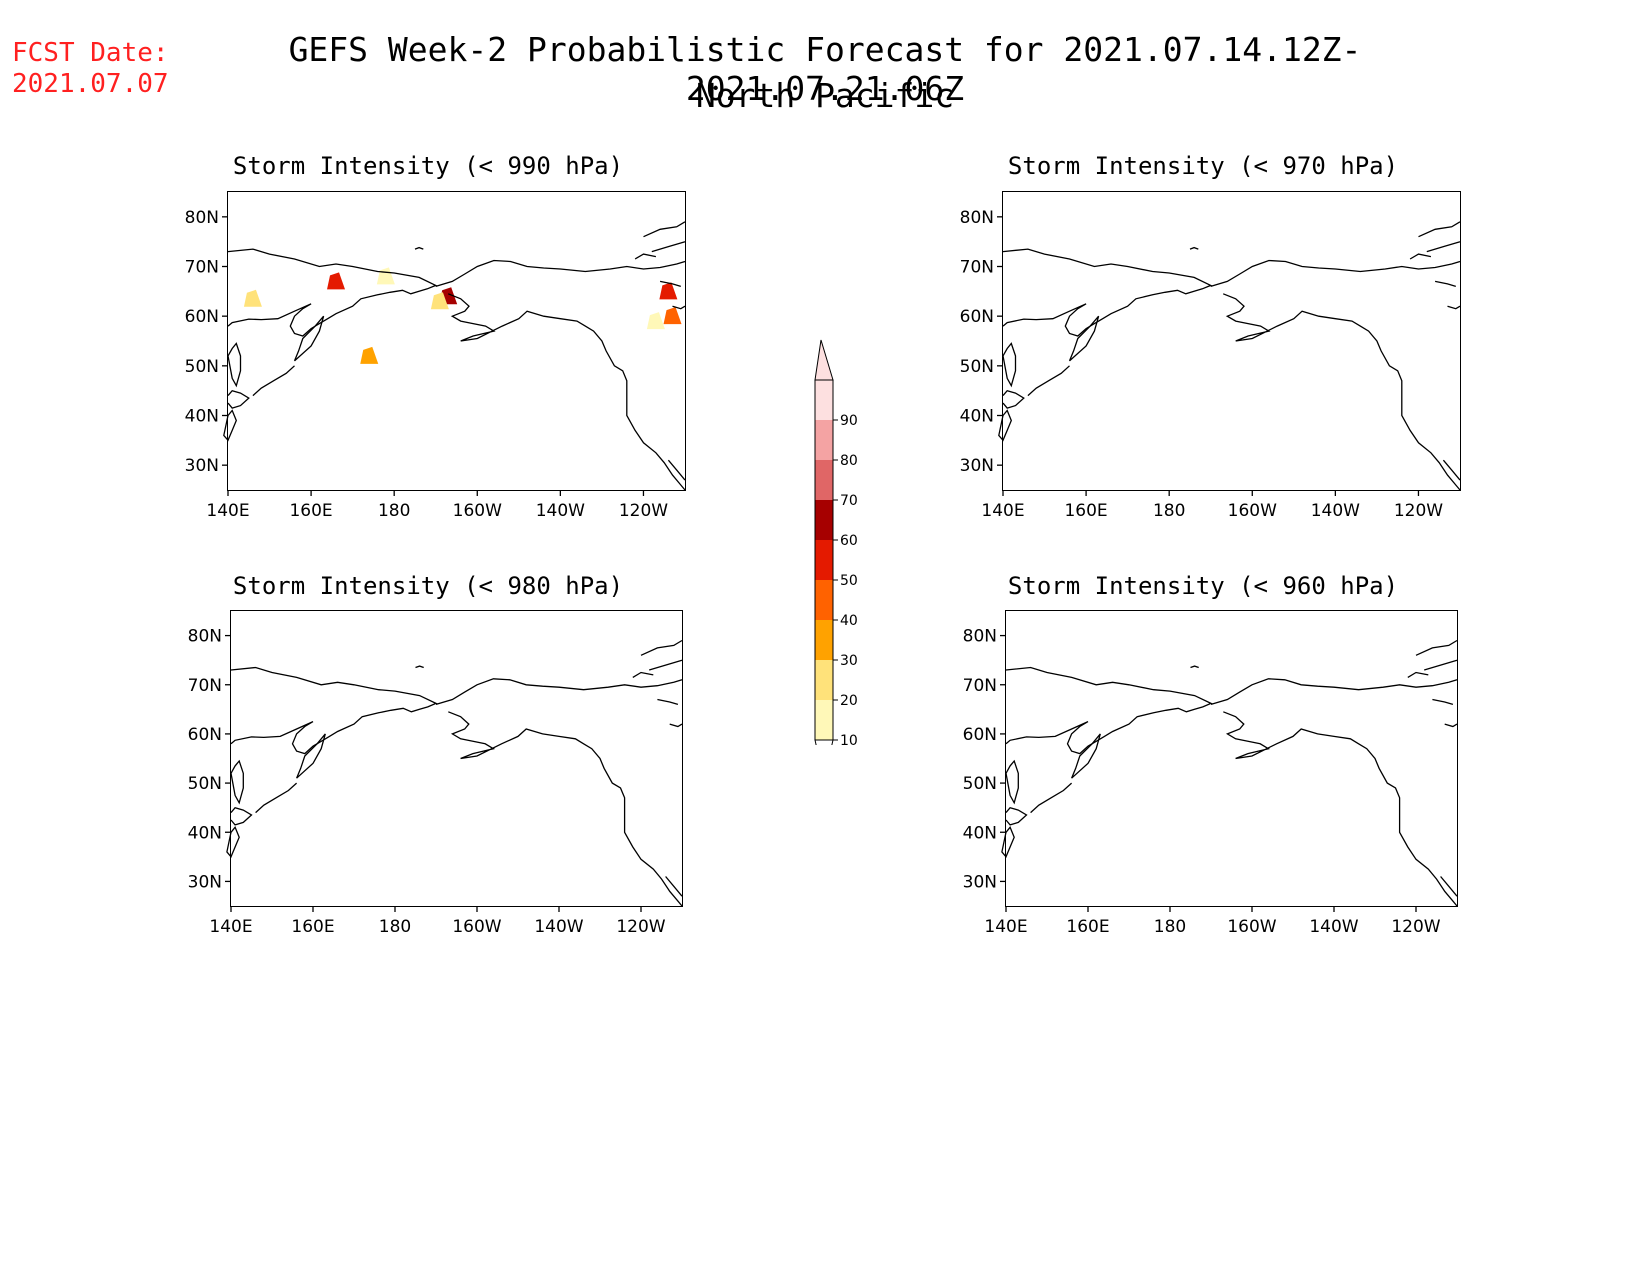 The height and width of the screenshot is (1275, 1650). Describe the element at coordinates (849, 501) in the screenshot. I see `colorbar-label: 70` at that location.